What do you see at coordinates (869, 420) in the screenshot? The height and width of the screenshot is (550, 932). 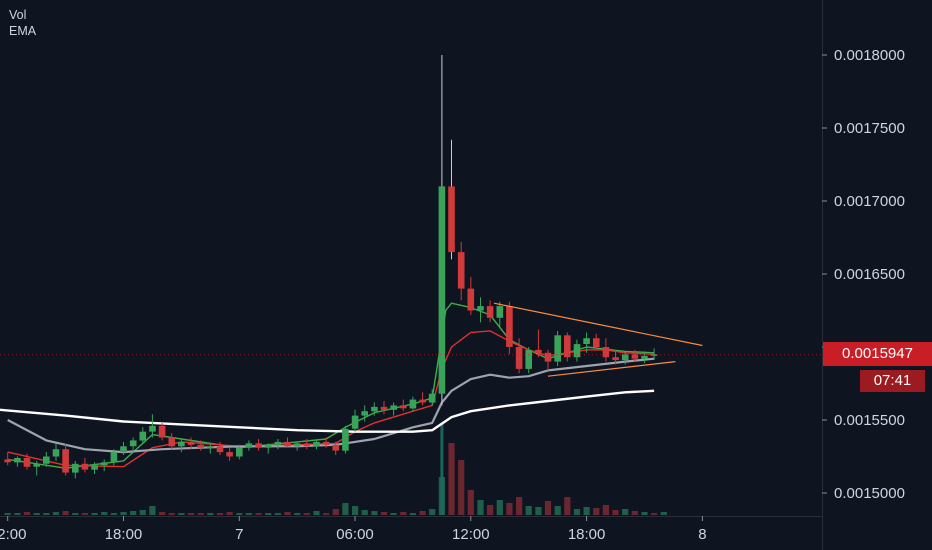 I see `price-tick-label: 0.0015500` at bounding box center [869, 420].